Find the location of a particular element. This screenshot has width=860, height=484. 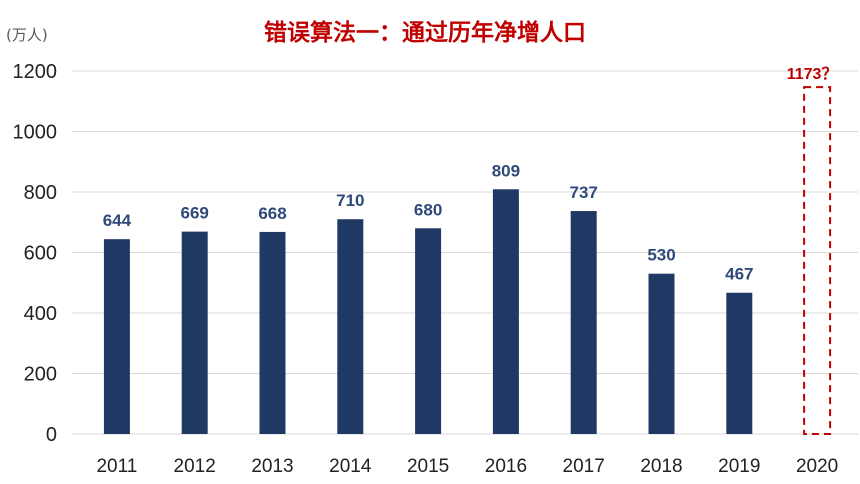

x-tick-label-2012: 2012 is located at coordinates (195, 466).